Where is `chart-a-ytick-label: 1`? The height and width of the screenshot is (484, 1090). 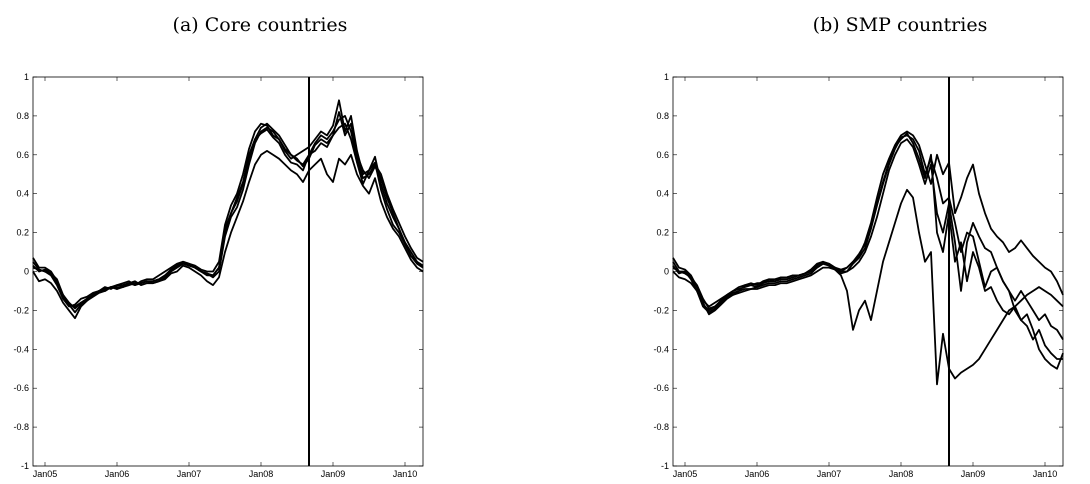 chart-a-ytick-label: 1 is located at coordinates (26, 77).